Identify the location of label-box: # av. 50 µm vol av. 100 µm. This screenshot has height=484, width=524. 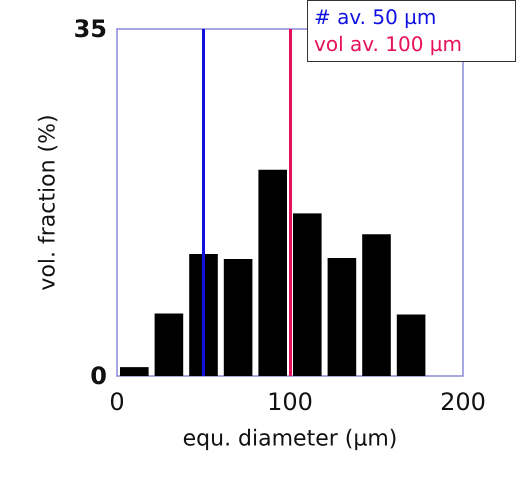
(411, 31).